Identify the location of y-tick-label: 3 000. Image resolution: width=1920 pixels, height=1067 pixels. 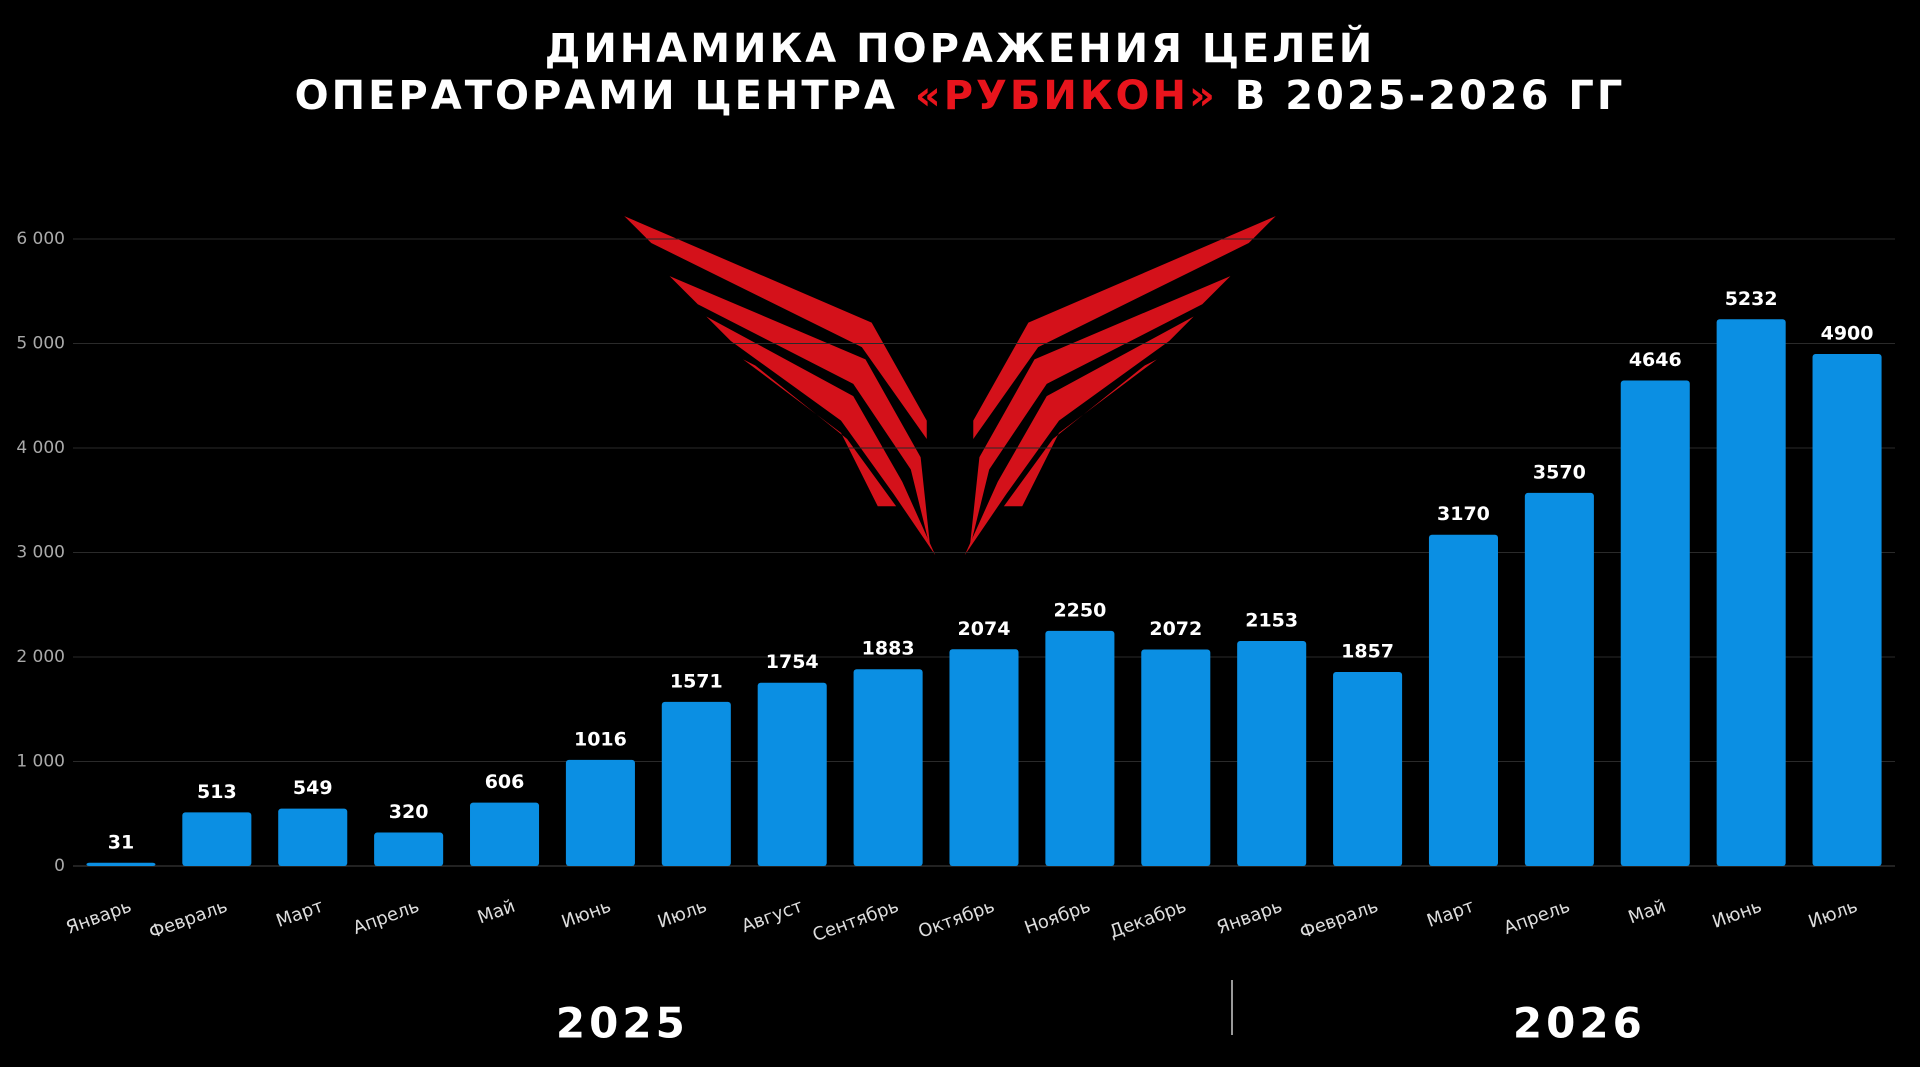
(40, 553).